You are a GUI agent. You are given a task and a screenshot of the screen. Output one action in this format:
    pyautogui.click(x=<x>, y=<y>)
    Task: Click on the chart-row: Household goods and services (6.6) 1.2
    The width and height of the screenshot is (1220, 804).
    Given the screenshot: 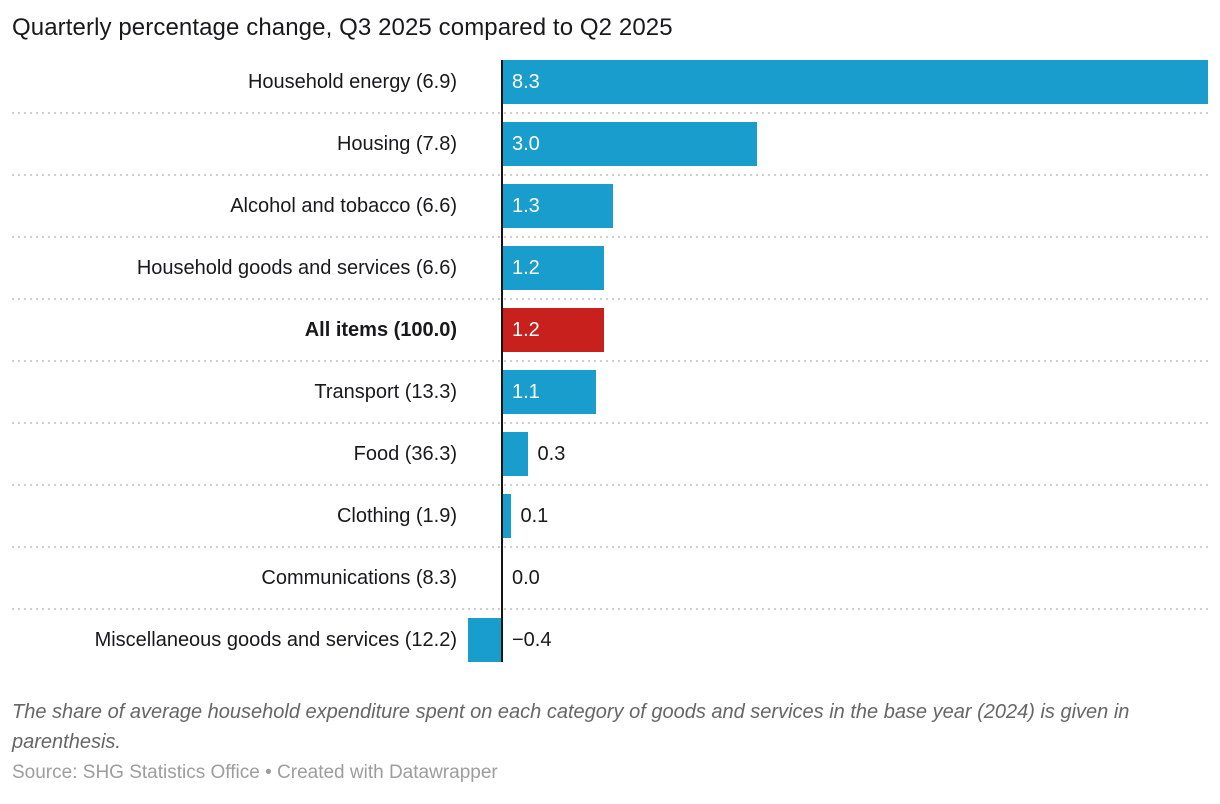 What is the action you would take?
    pyautogui.click(x=610, y=268)
    